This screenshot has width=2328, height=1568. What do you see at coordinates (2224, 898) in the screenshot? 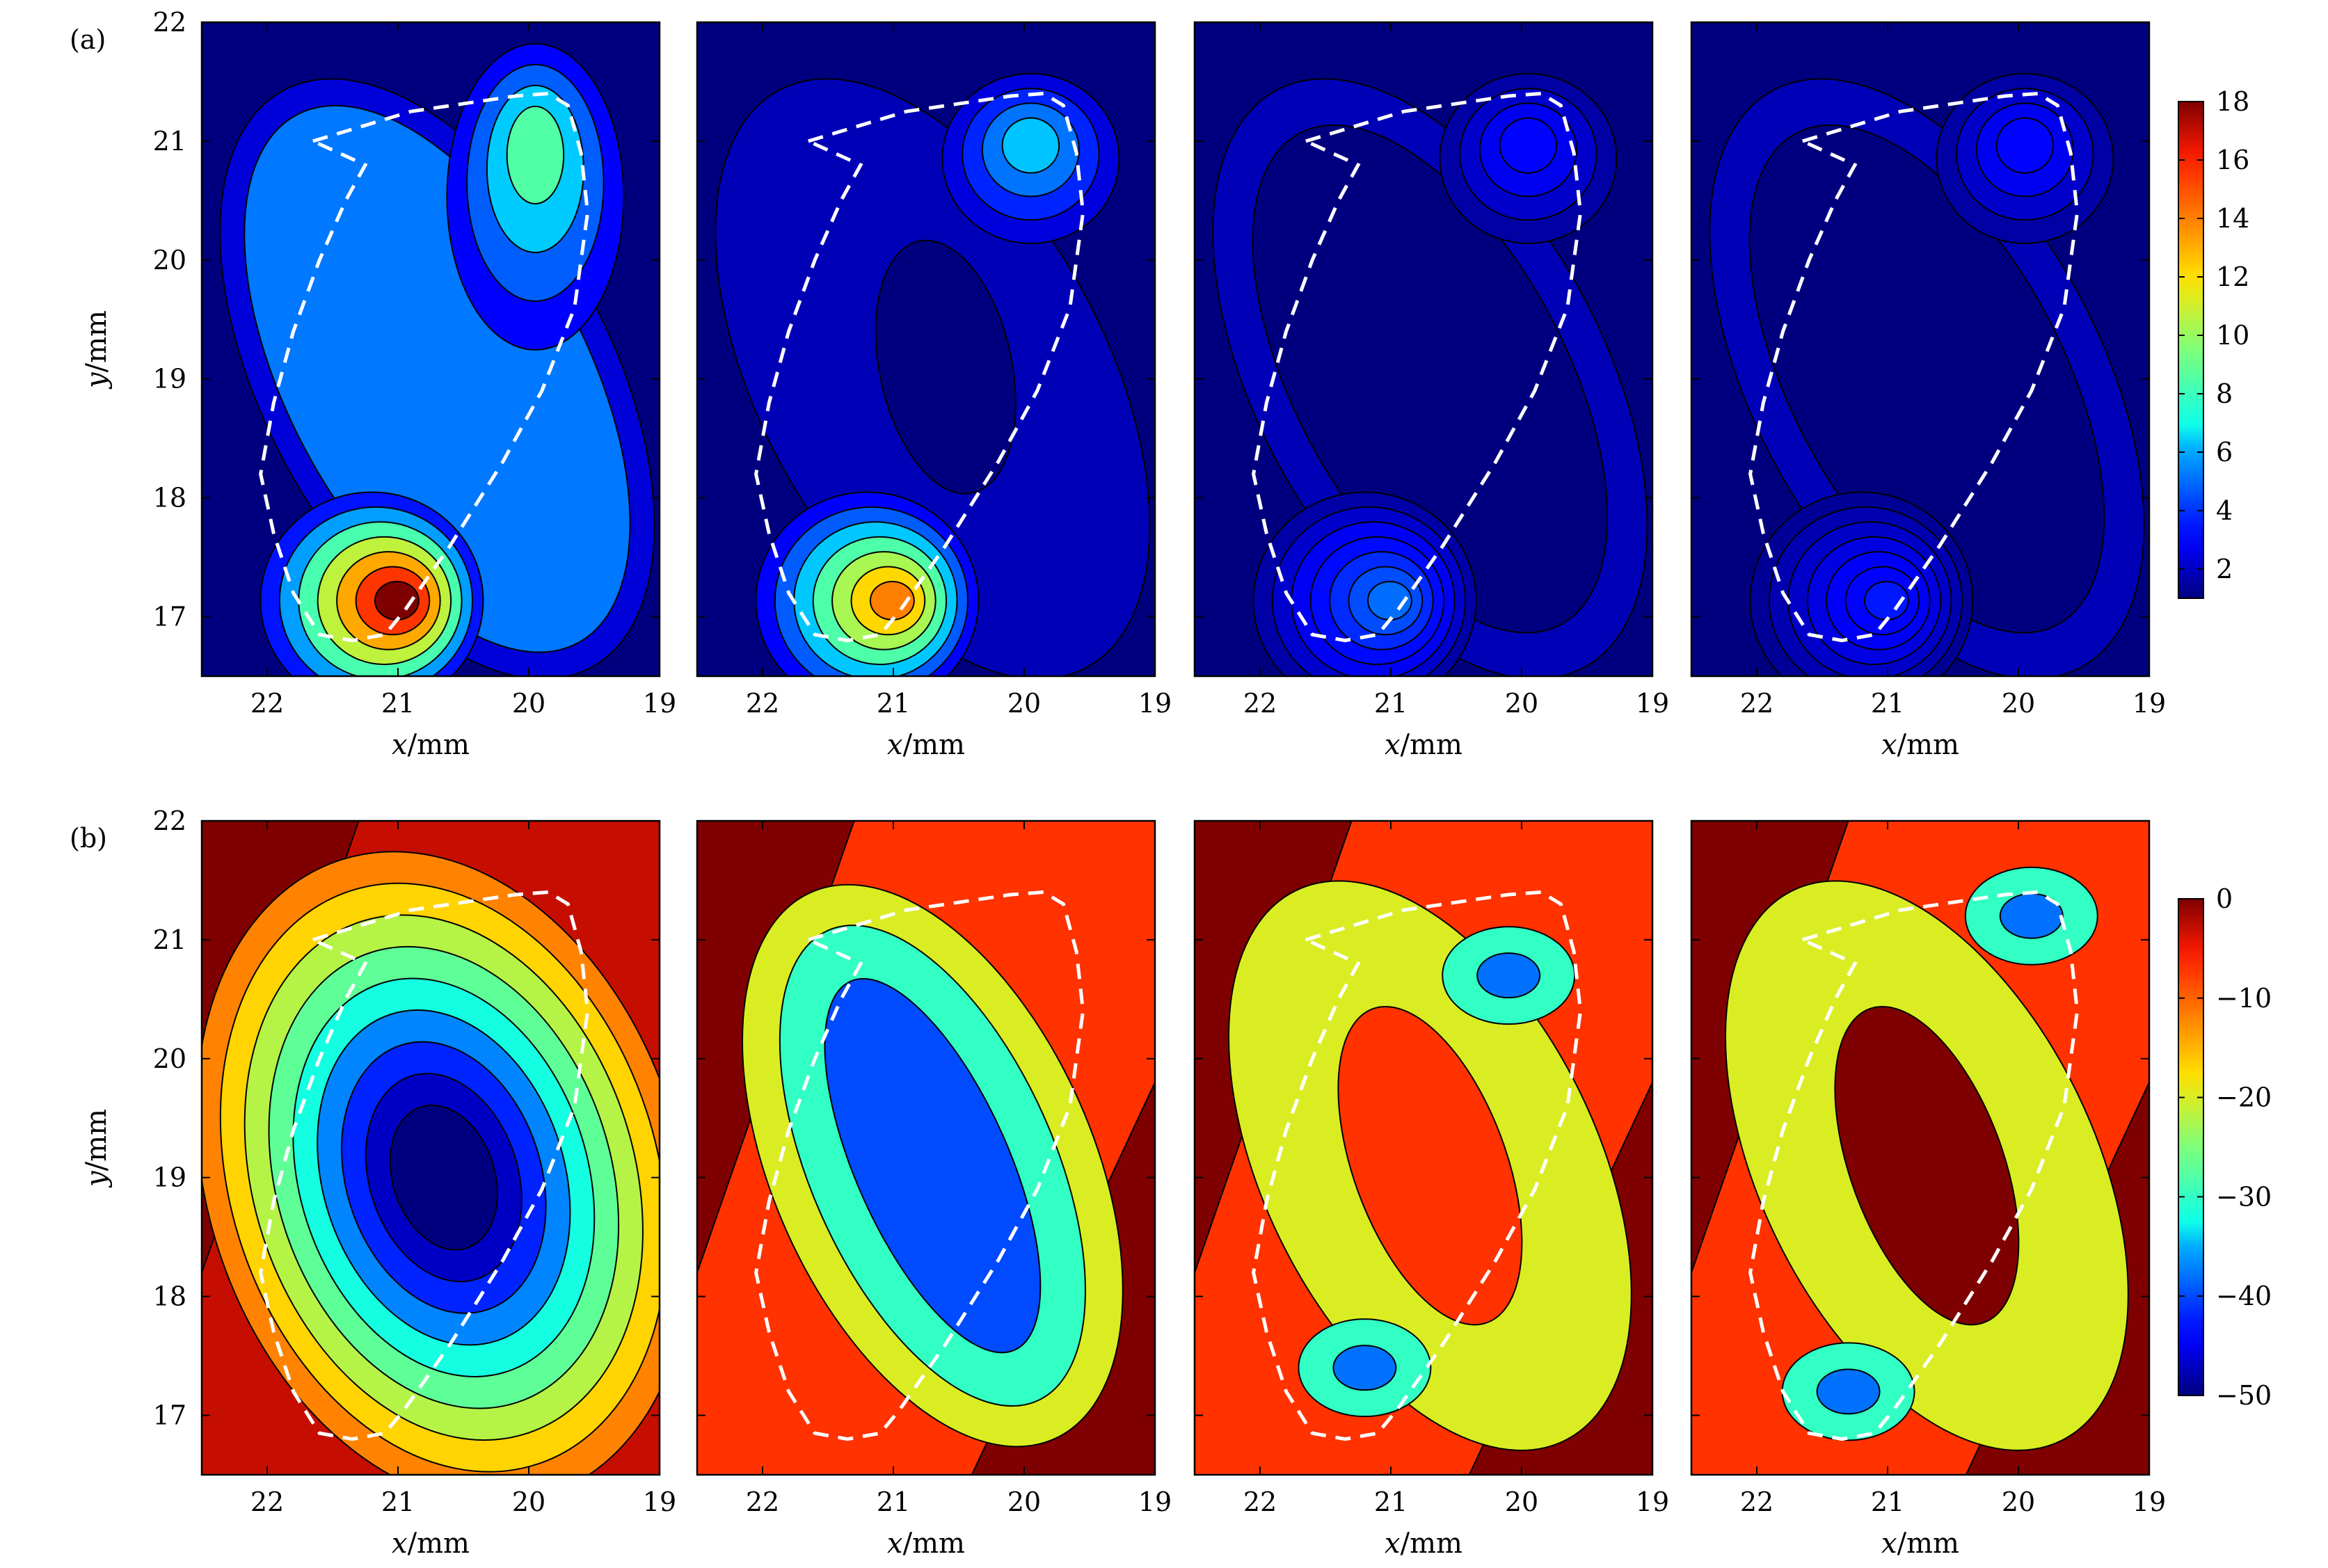
I see `colorbar-tick-label: 0` at bounding box center [2224, 898].